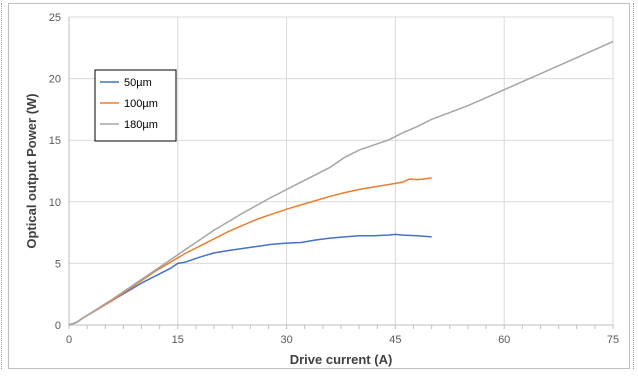 The height and width of the screenshot is (376, 638). Describe the element at coordinates (55, 18) in the screenshot. I see `y-tick-label: 25` at that location.